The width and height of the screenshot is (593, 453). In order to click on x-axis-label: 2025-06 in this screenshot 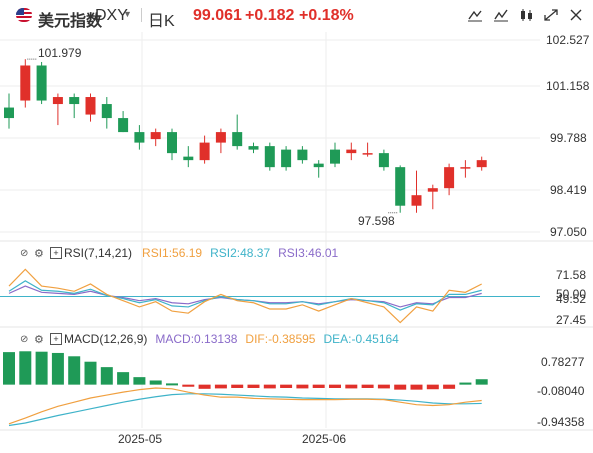, I will do `click(324, 439)`.